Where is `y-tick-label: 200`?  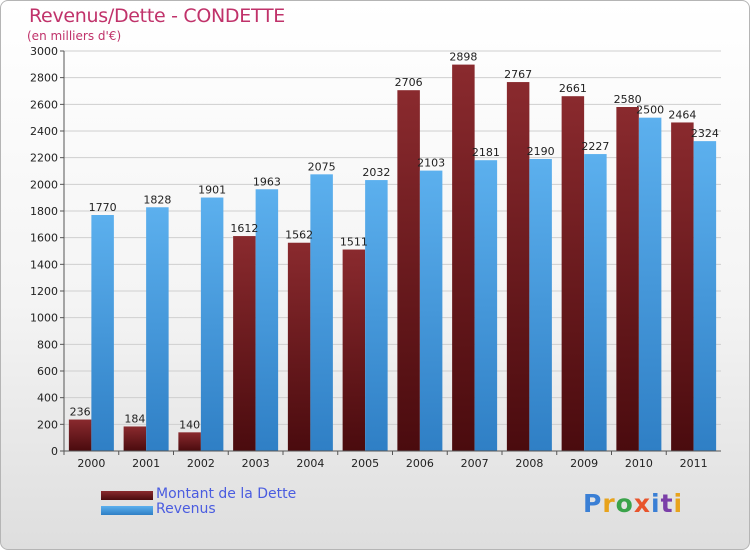 y-tick-label: 200 is located at coordinates (47, 424).